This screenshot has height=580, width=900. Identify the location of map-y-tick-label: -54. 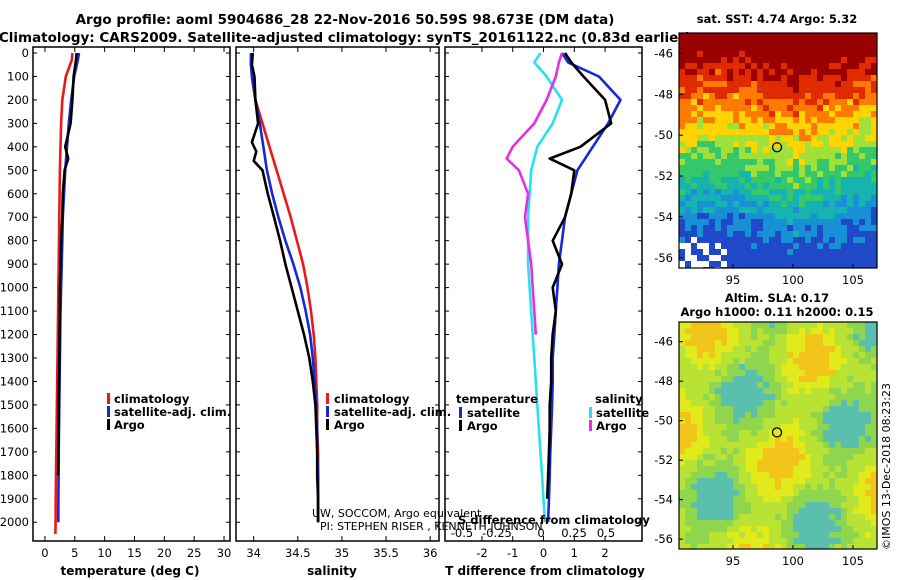
(663, 217).